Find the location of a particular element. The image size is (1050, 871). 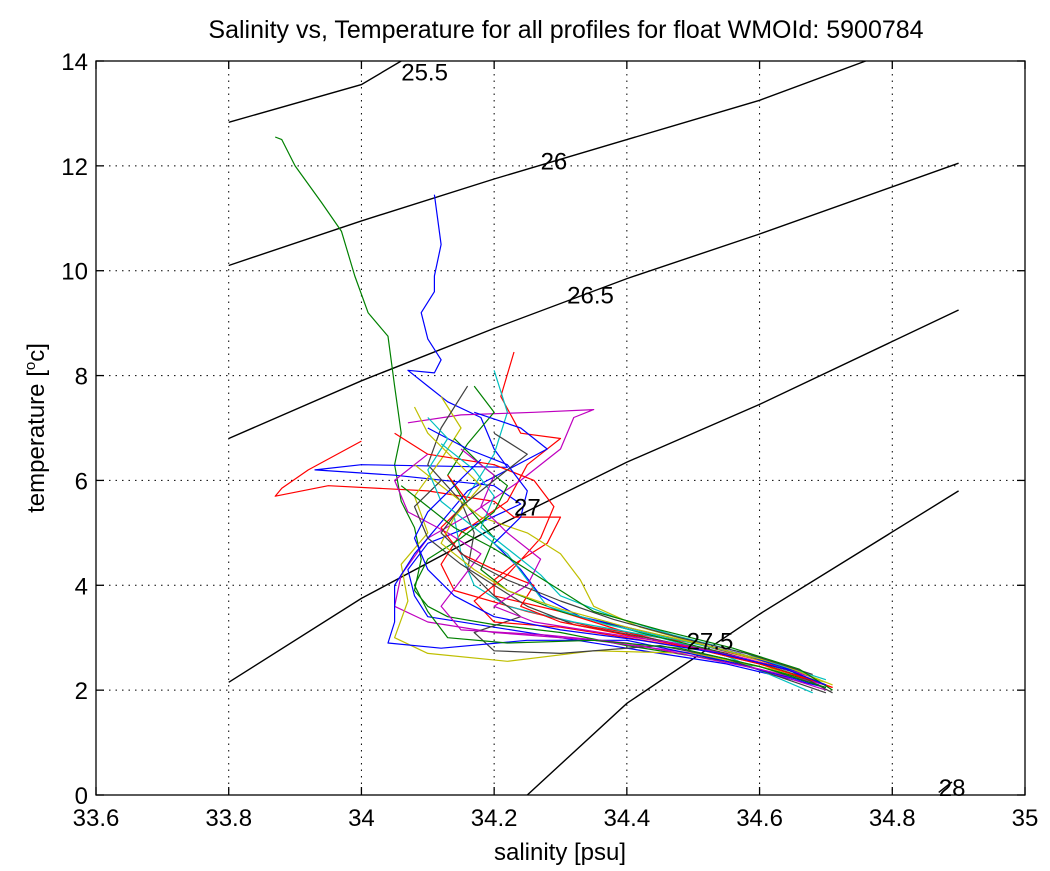

x-tick-label: 34.4 is located at coordinates (626, 818).